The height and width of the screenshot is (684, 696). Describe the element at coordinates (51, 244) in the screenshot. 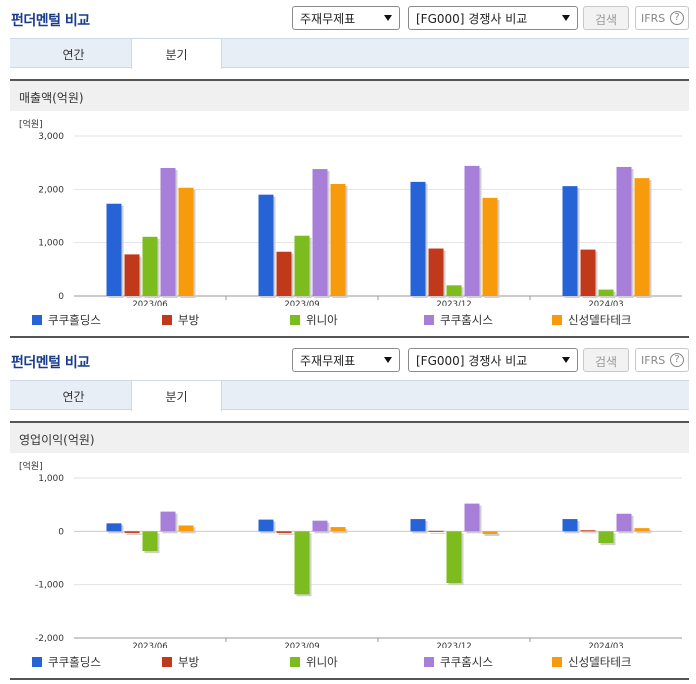

I see `y-tick-label: 1,000` at that location.